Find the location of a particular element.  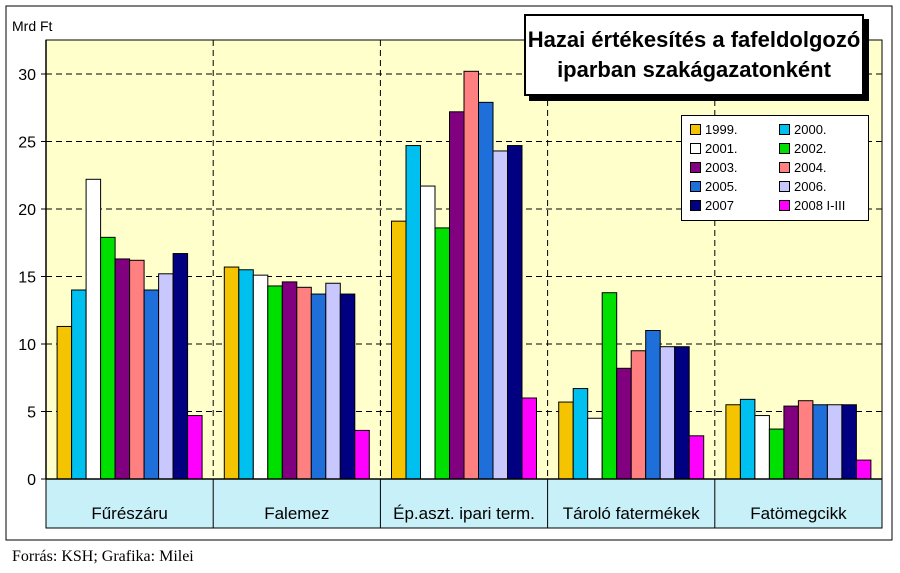

legend-entry: 2003. is located at coordinates (714, 167).